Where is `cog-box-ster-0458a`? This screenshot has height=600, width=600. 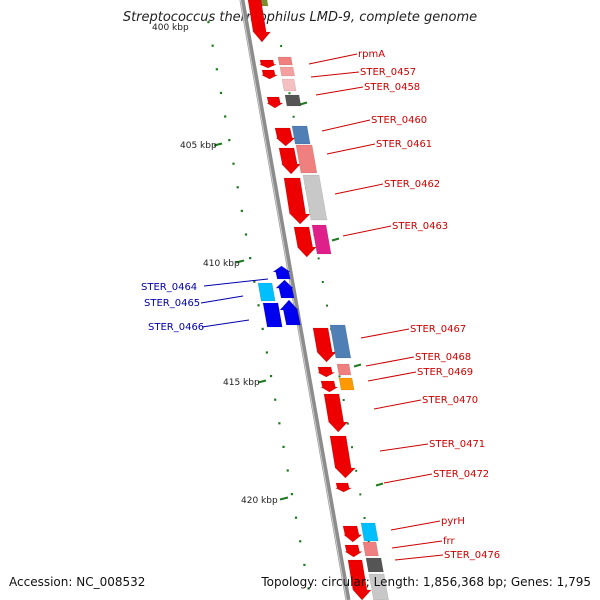 cog-box-ster-0458a is located at coordinates (289, 85).